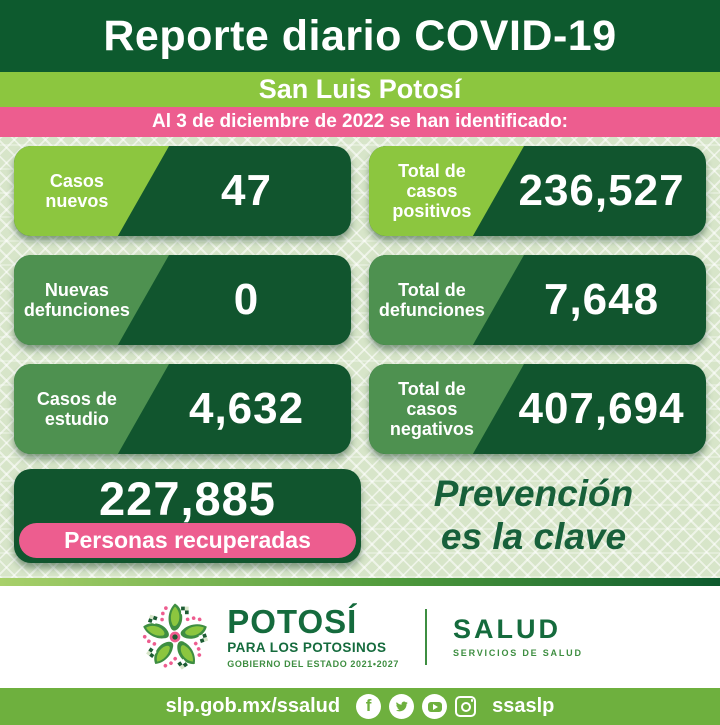 The width and height of the screenshot is (720, 725). I want to click on card-value: 4,632, so click(246, 408).